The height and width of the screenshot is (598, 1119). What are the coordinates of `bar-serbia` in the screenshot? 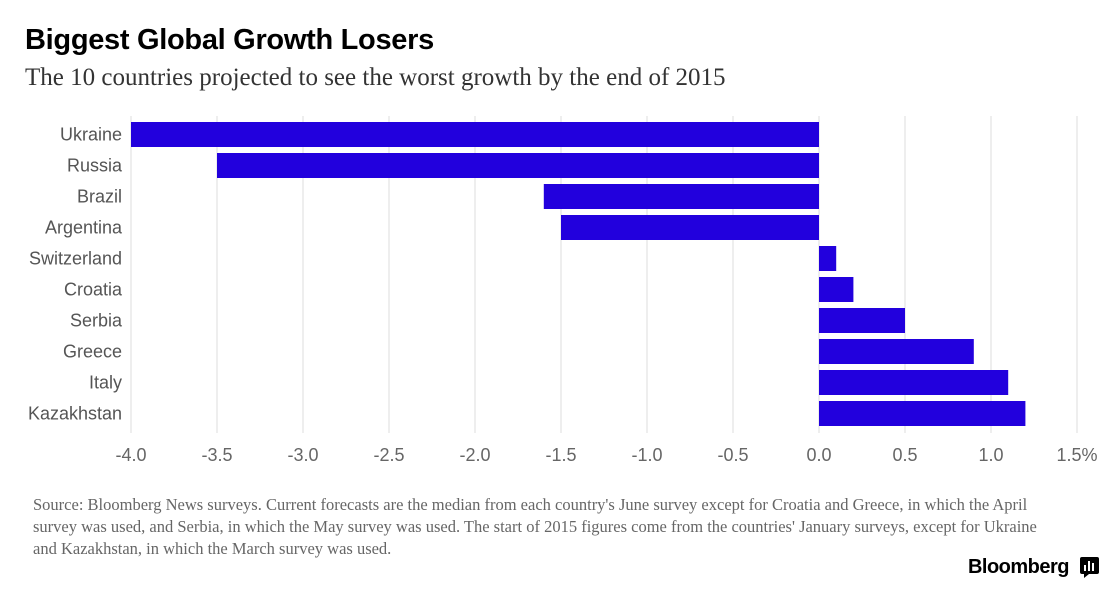 It's located at (862, 320).